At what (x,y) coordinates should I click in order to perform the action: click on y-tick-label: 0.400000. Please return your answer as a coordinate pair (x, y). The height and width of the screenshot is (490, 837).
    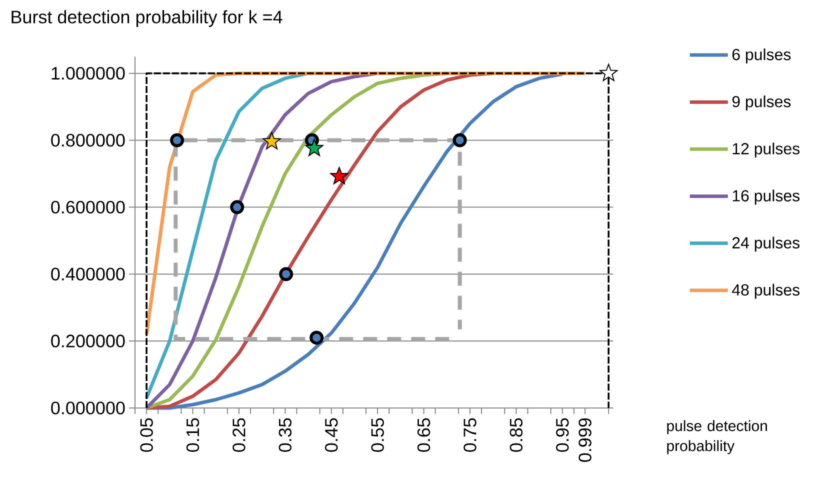
    Looking at the image, I should click on (88, 274).